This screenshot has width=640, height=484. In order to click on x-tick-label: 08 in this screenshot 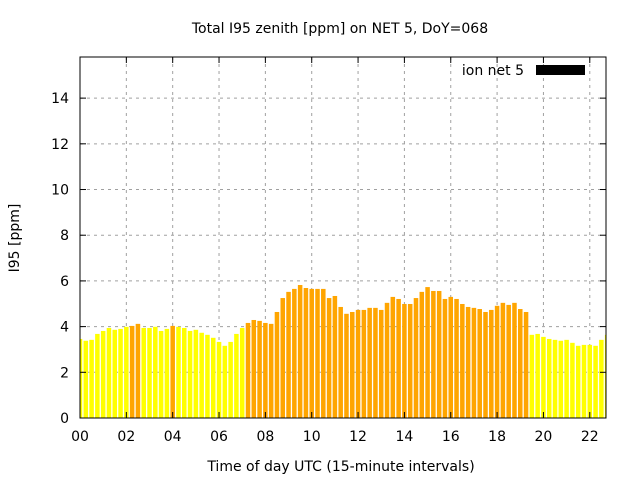, I will do `click(265, 437)`.